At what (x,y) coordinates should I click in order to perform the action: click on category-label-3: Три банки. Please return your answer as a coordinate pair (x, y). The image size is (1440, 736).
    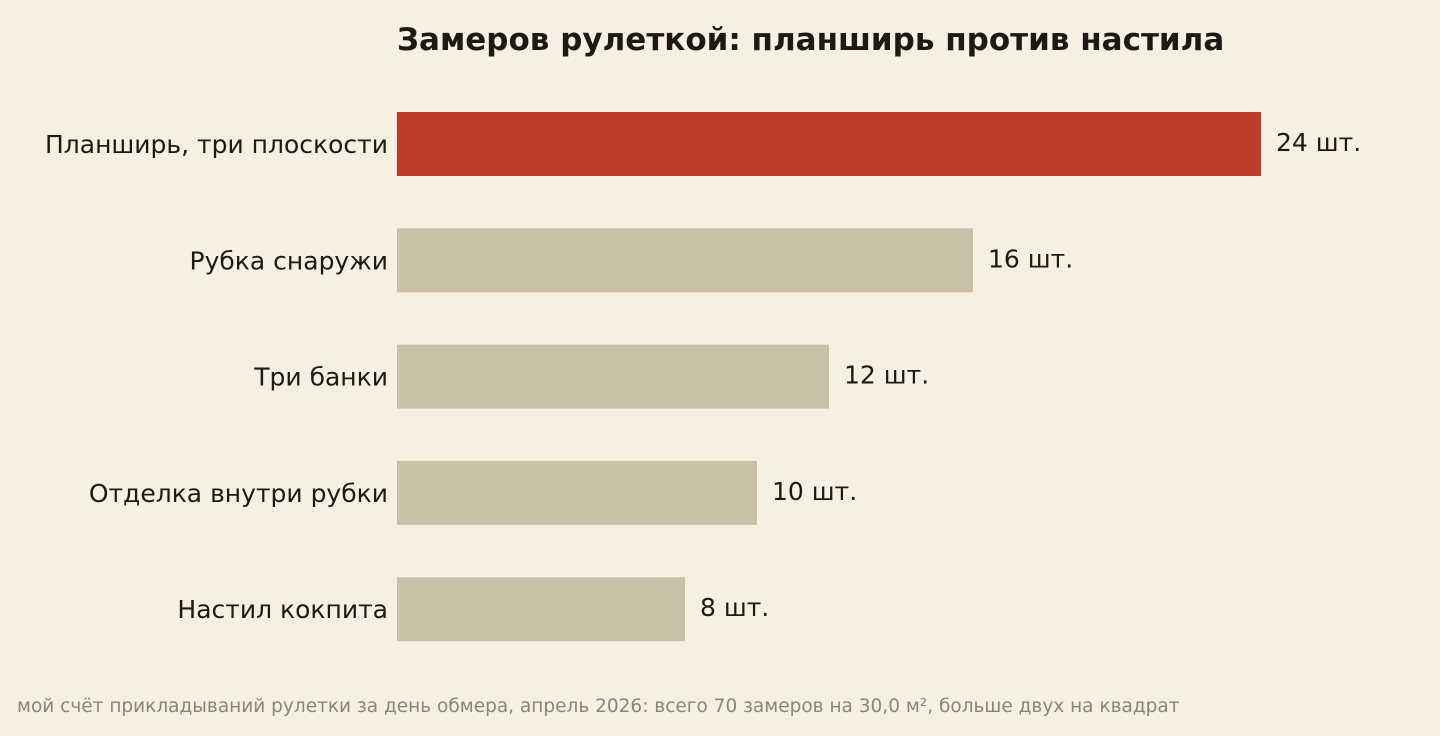
    Looking at the image, I should click on (320, 377).